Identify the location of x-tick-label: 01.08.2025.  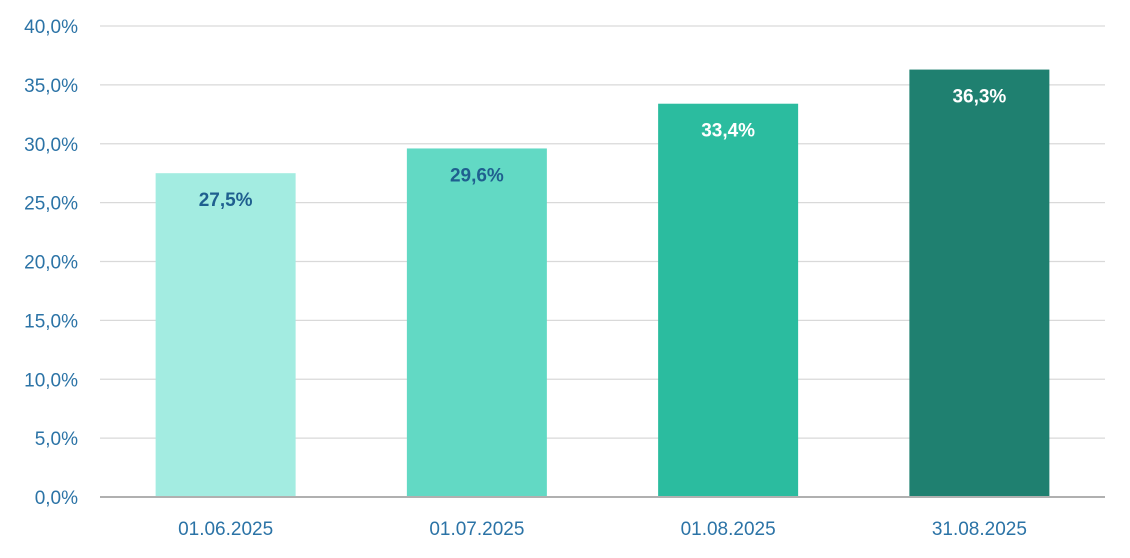
(728, 529).